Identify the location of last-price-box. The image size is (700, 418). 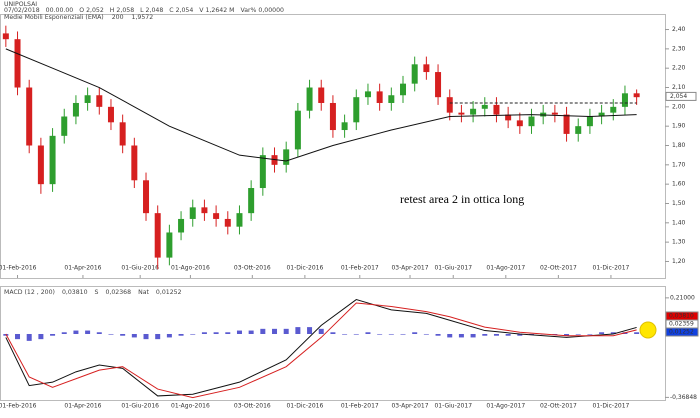
(681, 96).